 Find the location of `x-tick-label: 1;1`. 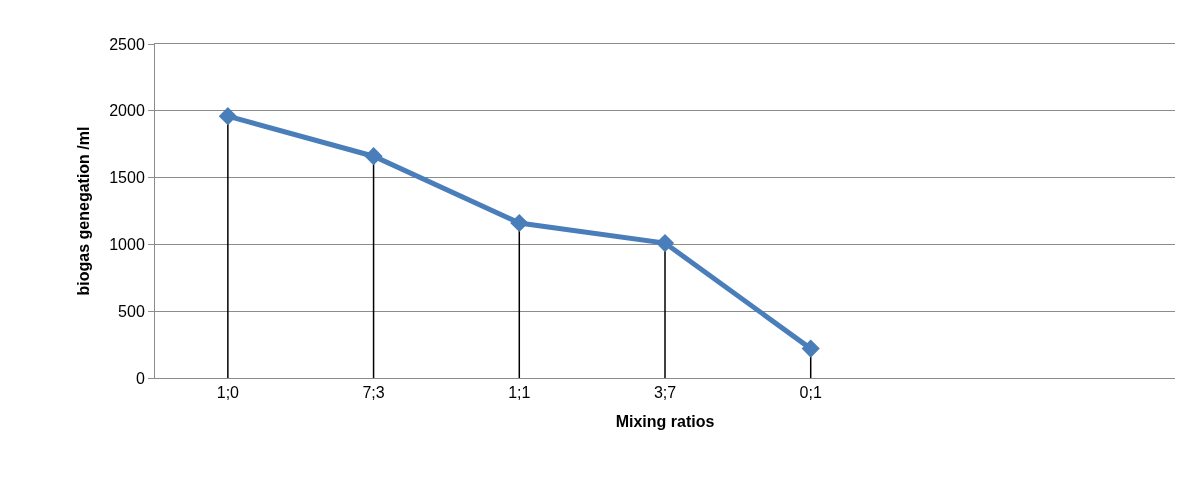

x-tick-label: 1;1 is located at coordinates (519, 393).